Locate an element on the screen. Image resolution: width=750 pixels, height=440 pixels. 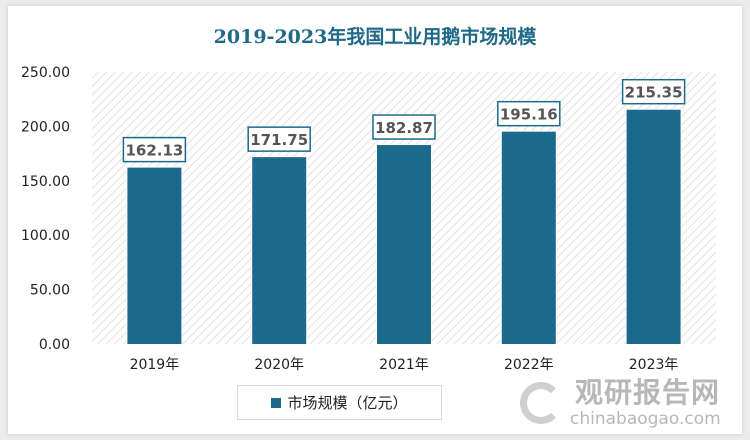
x-tick-label: 2019年 is located at coordinates (155, 365).